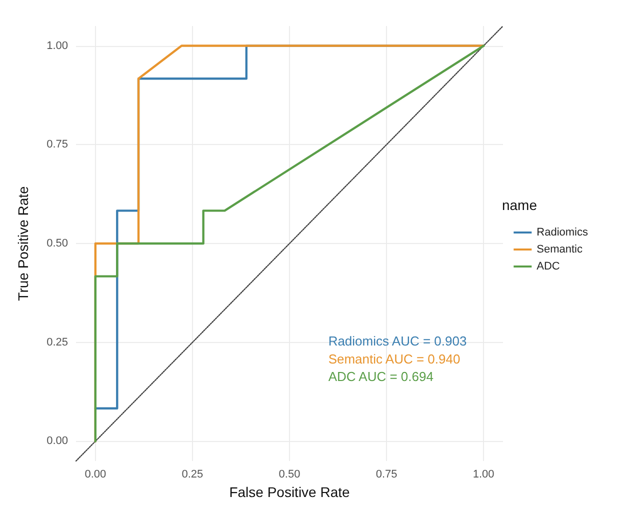  I want to click on annotation: Semantic AUC = 0.940, so click(394, 358).